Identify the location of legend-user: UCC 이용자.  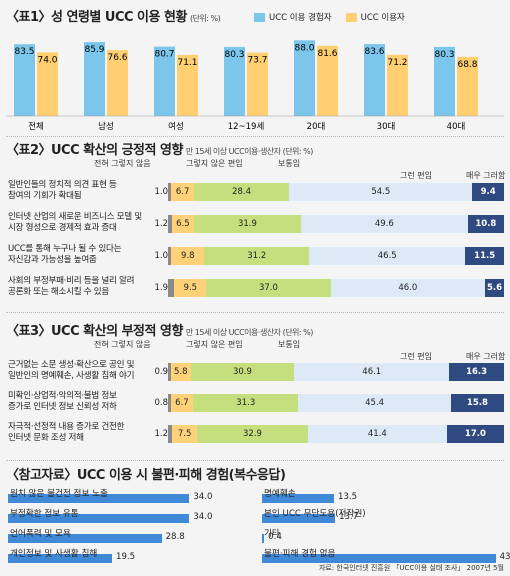
(375, 17).